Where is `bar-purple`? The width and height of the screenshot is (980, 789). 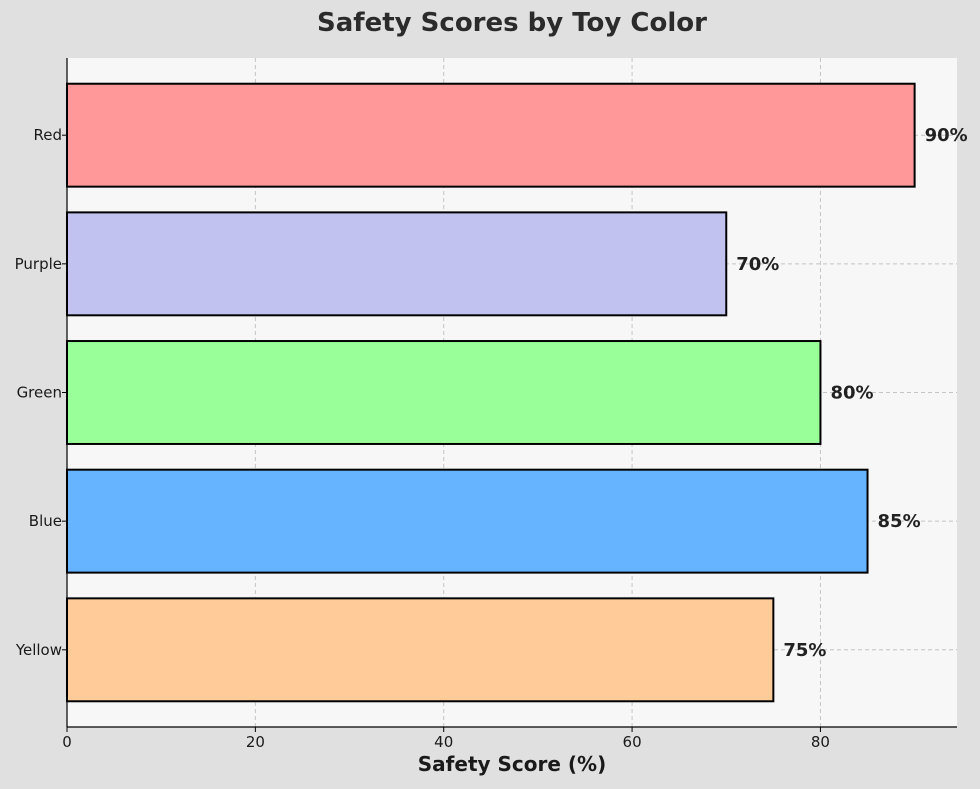
bar-purple is located at coordinates (397, 264).